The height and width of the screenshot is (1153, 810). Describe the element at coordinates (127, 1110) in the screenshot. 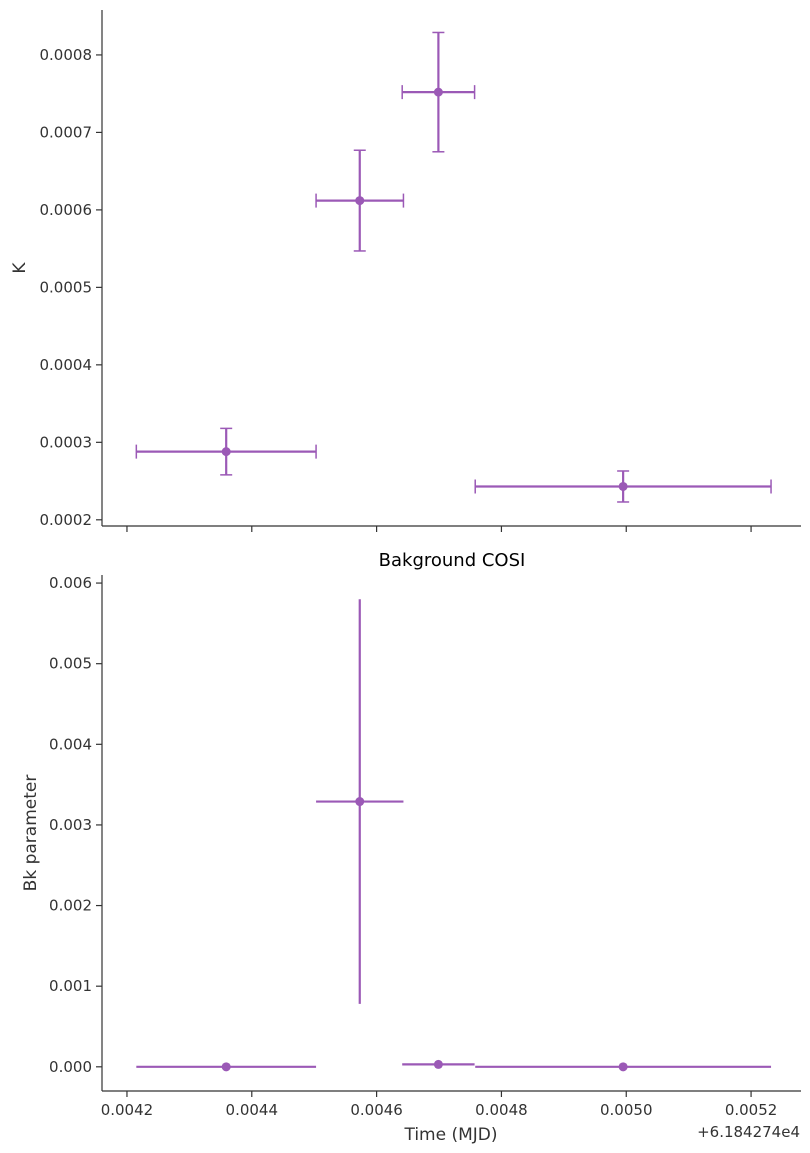

I see `bk-x-tick-label: 0.0042` at that location.